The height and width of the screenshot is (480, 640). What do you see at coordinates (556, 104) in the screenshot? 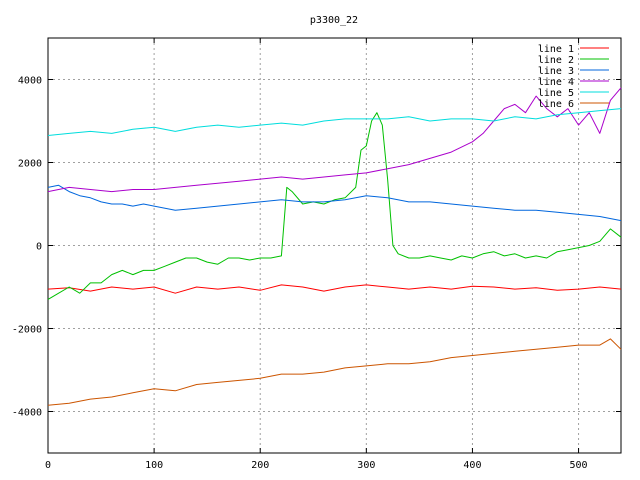
I see `legend-label: line 6` at bounding box center [556, 104].